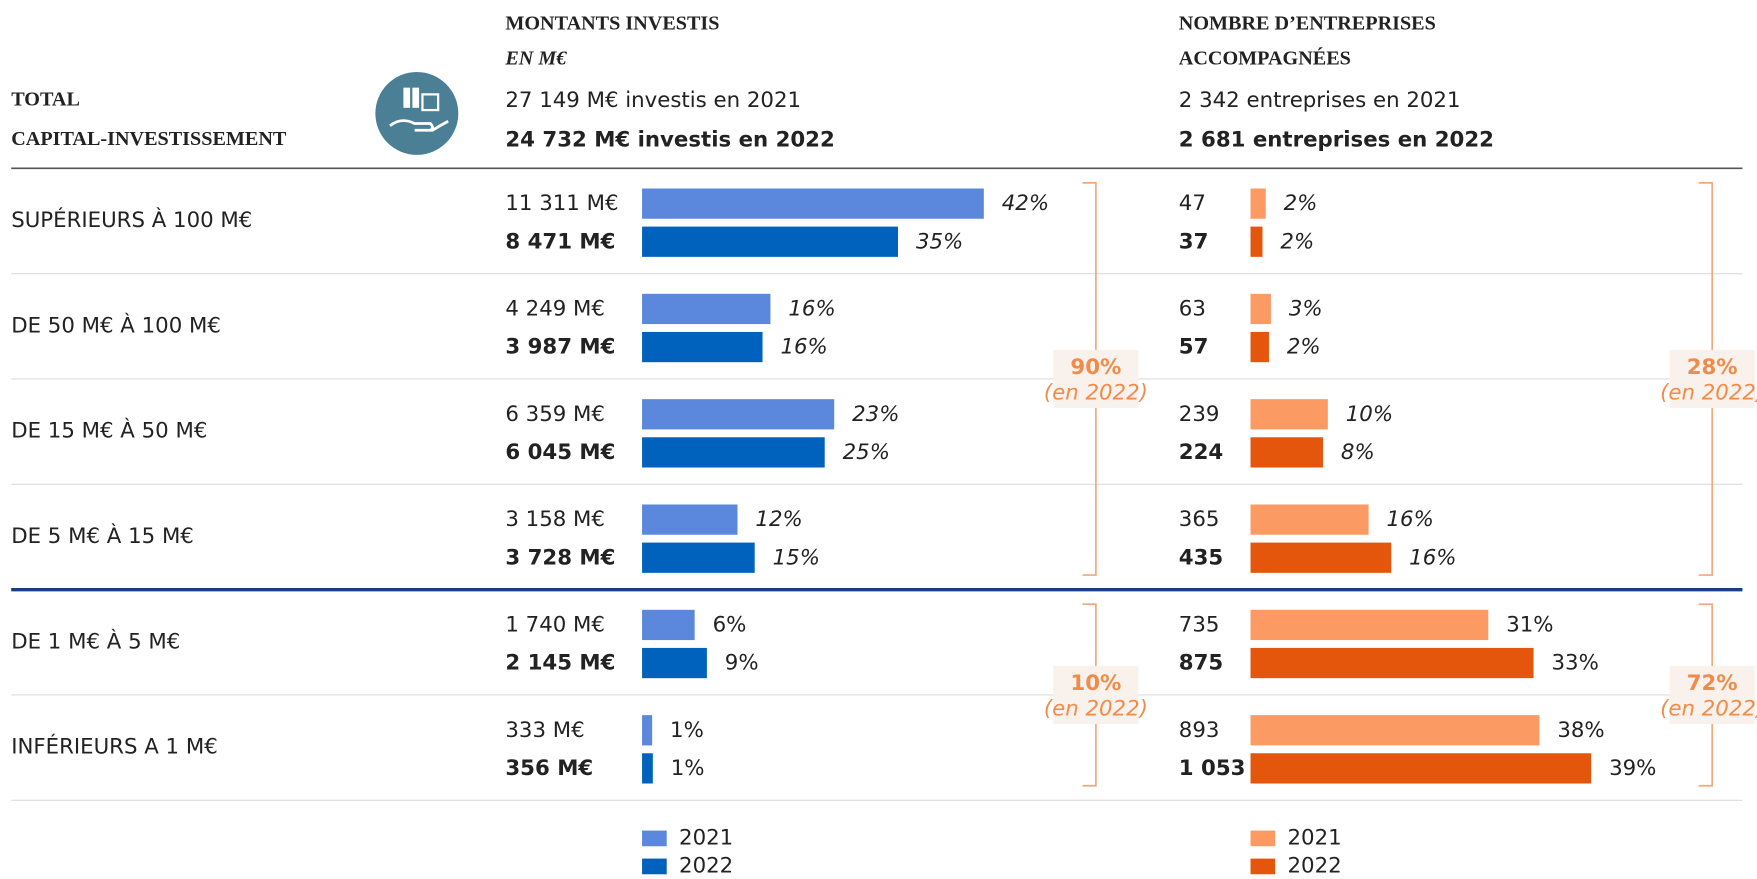  What do you see at coordinates (544, 730) in the screenshot?
I see `value-label: 333 M€` at bounding box center [544, 730].